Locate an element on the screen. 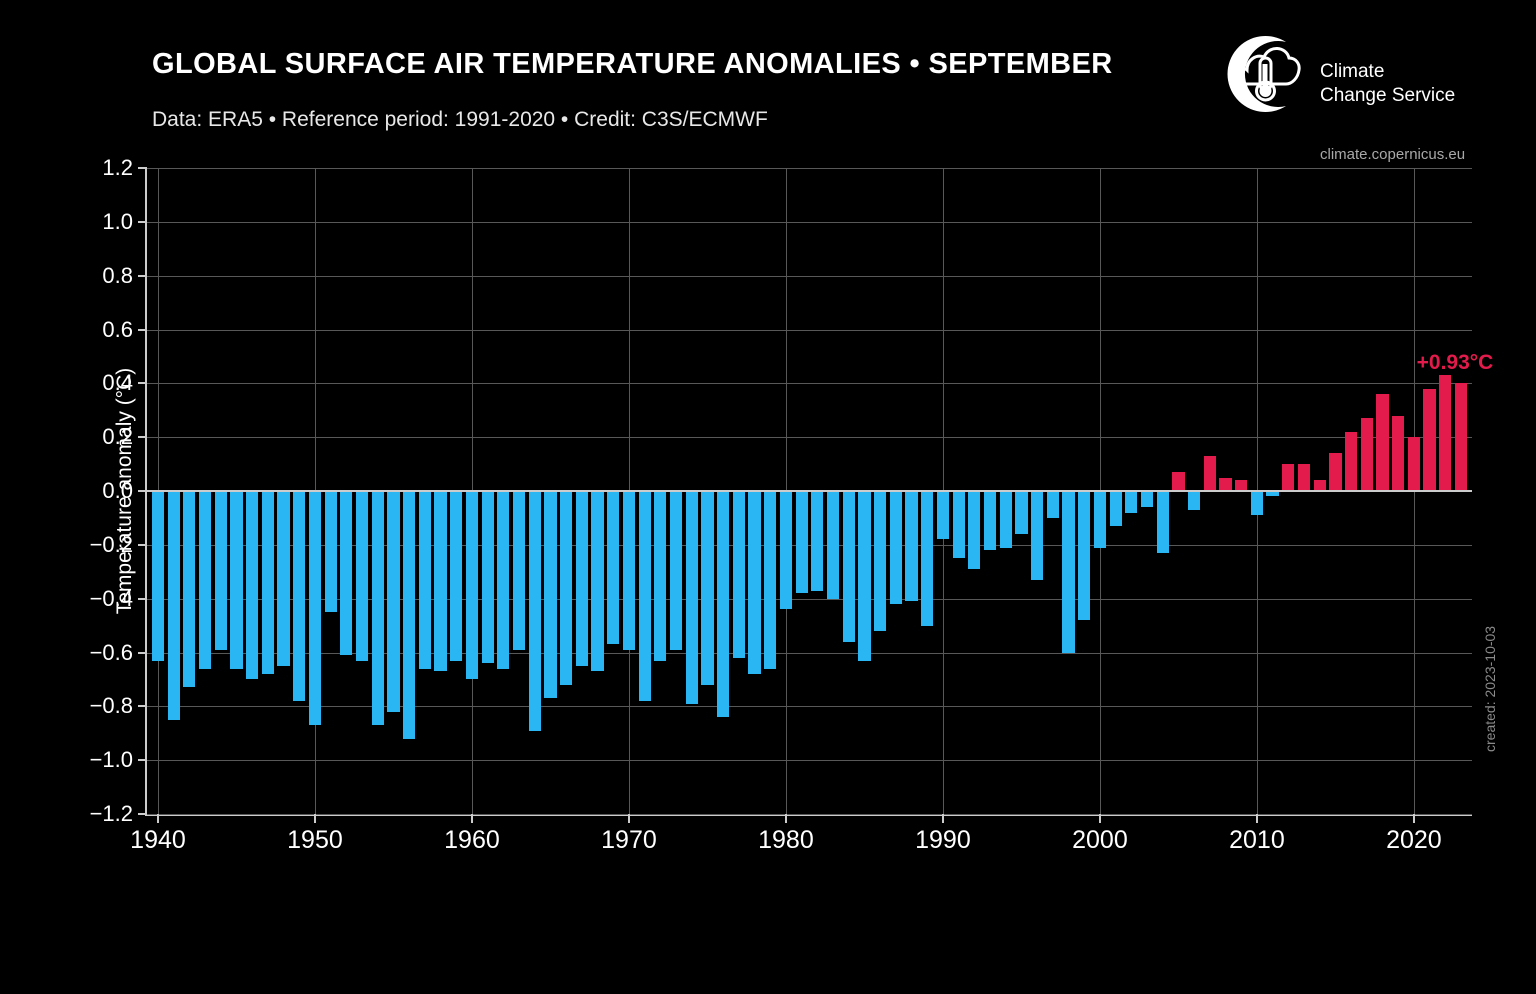  bar-1944 is located at coordinates (220, 570).